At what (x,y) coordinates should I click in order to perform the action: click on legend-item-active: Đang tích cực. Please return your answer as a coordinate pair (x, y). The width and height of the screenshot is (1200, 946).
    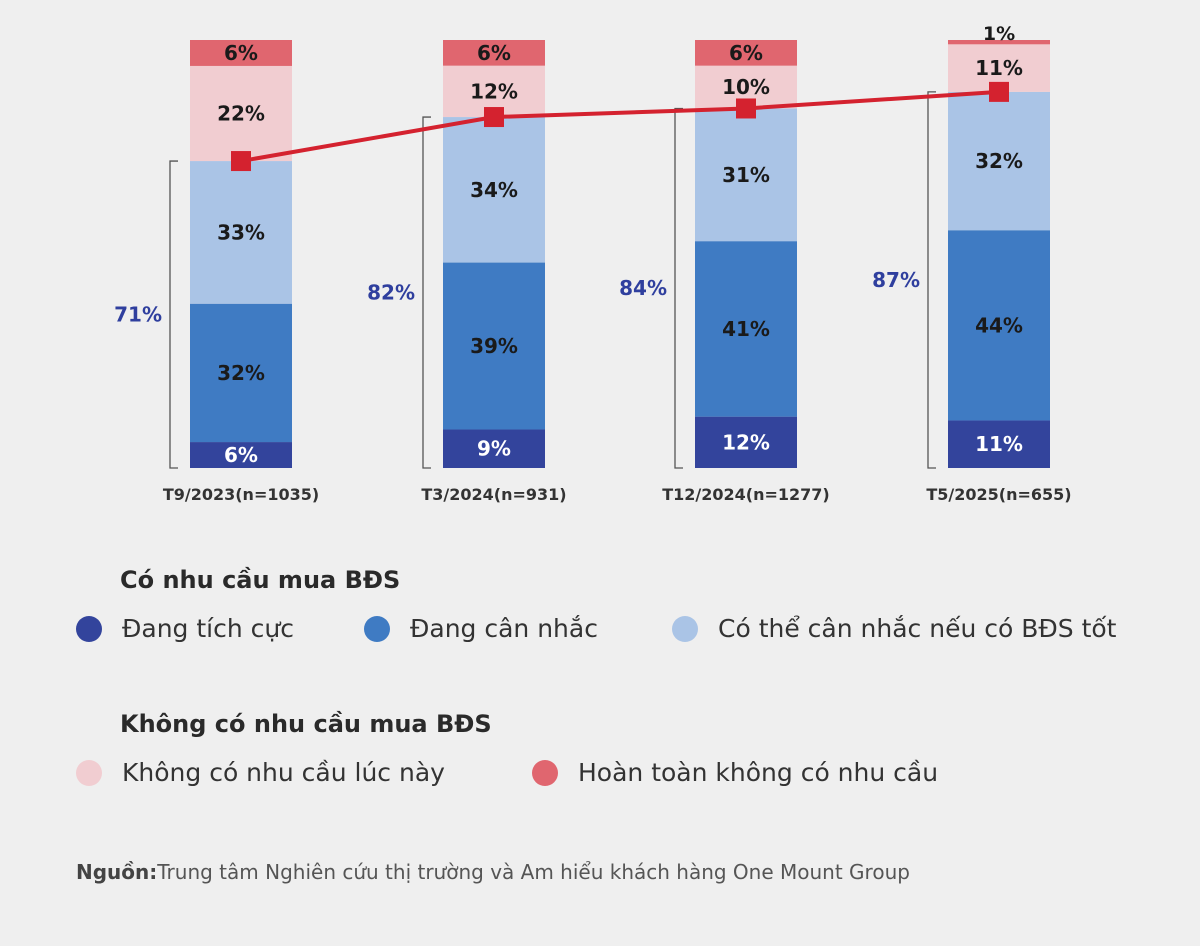
    Looking at the image, I should click on (185, 628).